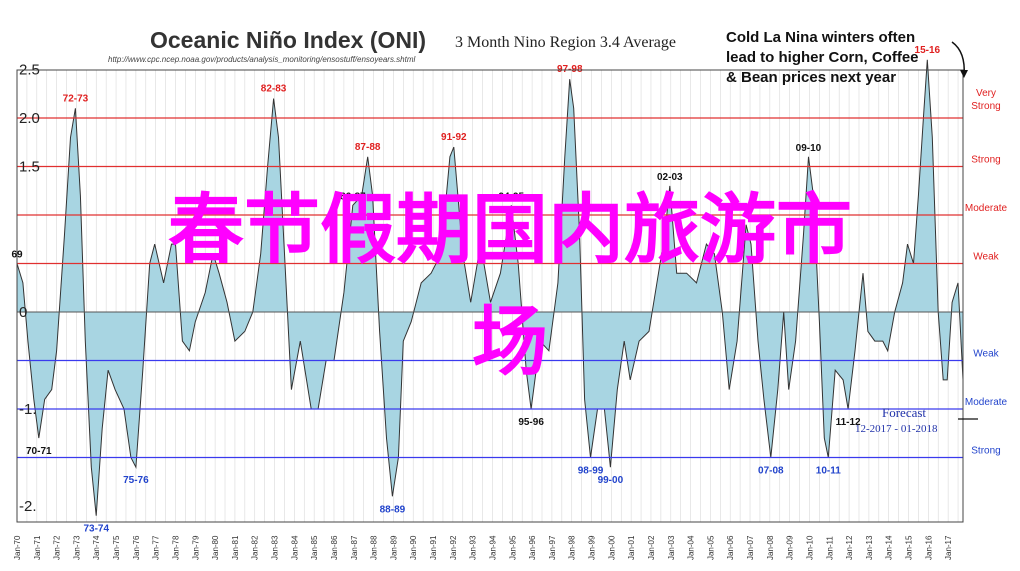  Describe the element at coordinates (552, 547) in the screenshot. I see `x-tick-label: Jan-97` at that location.